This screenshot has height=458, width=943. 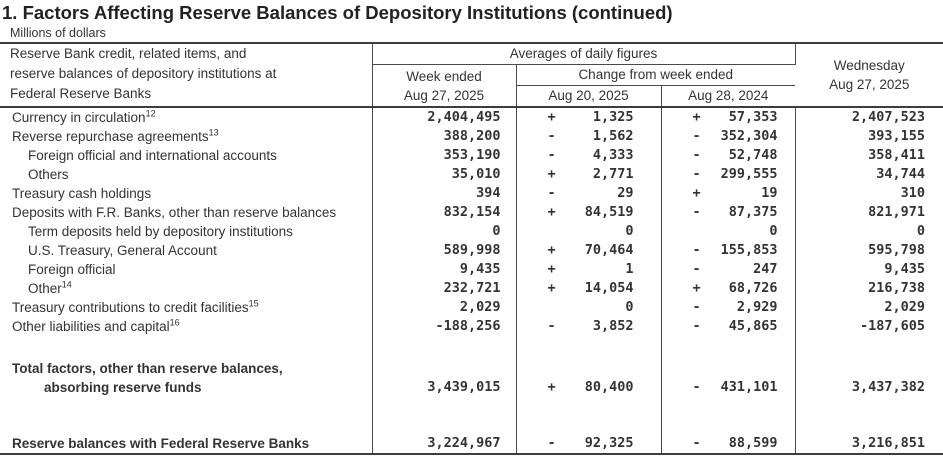 What do you see at coordinates (629, 231) in the screenshot?
I see `cell-value: 0` at bounding box center [629, 231].